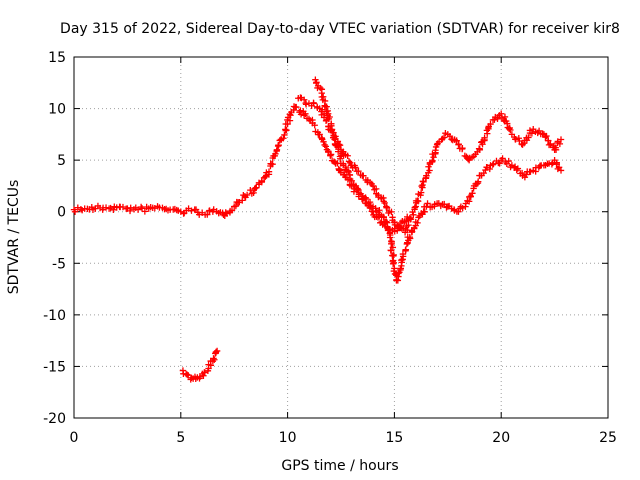 The width and height of the screenshot is (640, 480). I want to click on y-axis-label: SDTVAR / TECUs, so click(14, 237).